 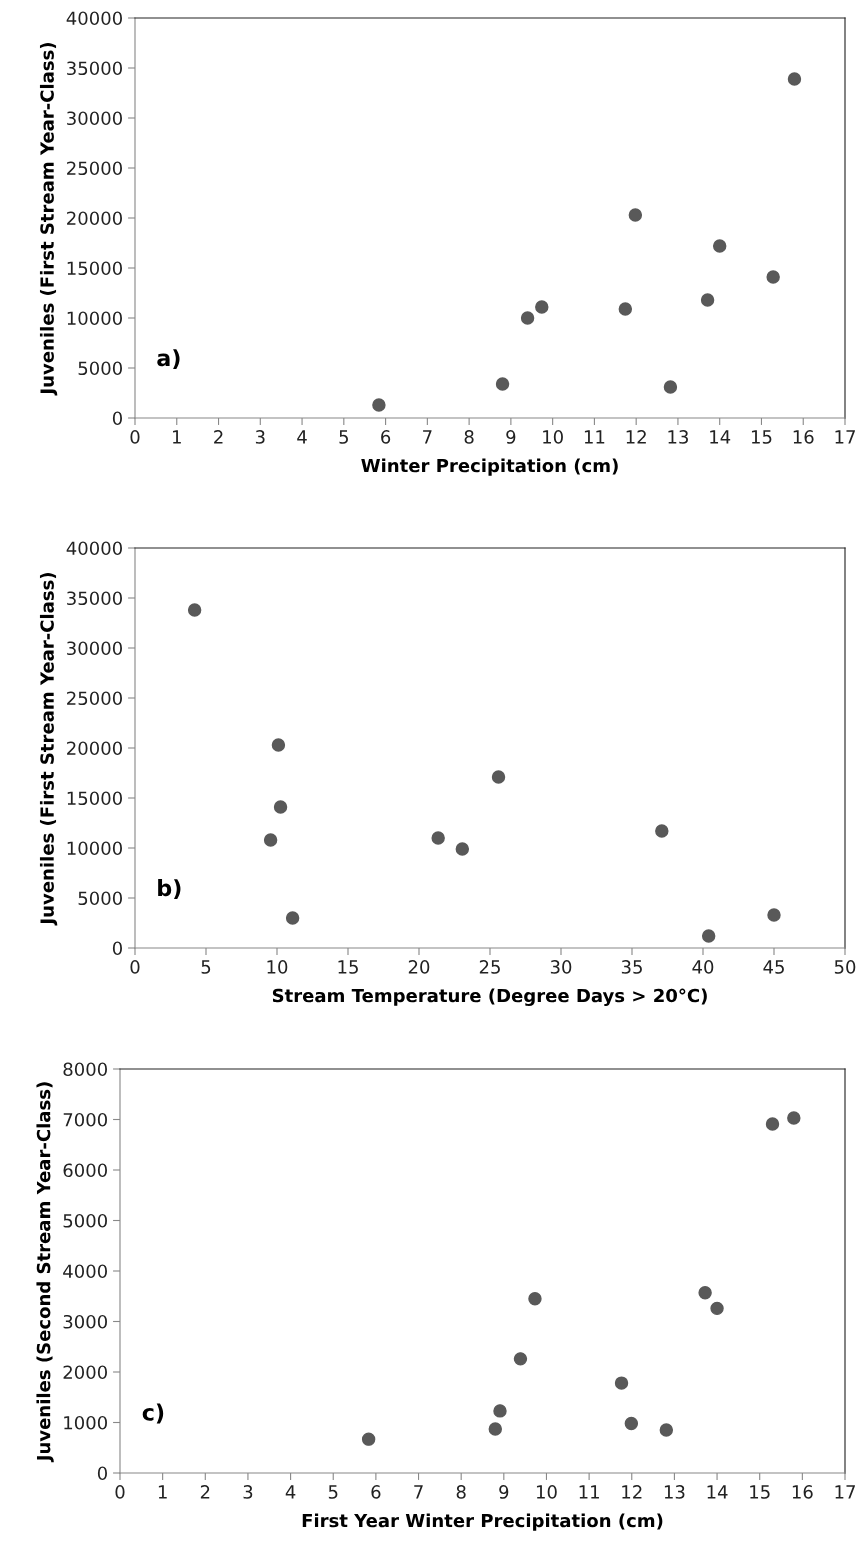 What do you see at coordinates (94, 18) in the screenshot?
I see `y-tick-label: 40000` at bounding box center [94, 18].